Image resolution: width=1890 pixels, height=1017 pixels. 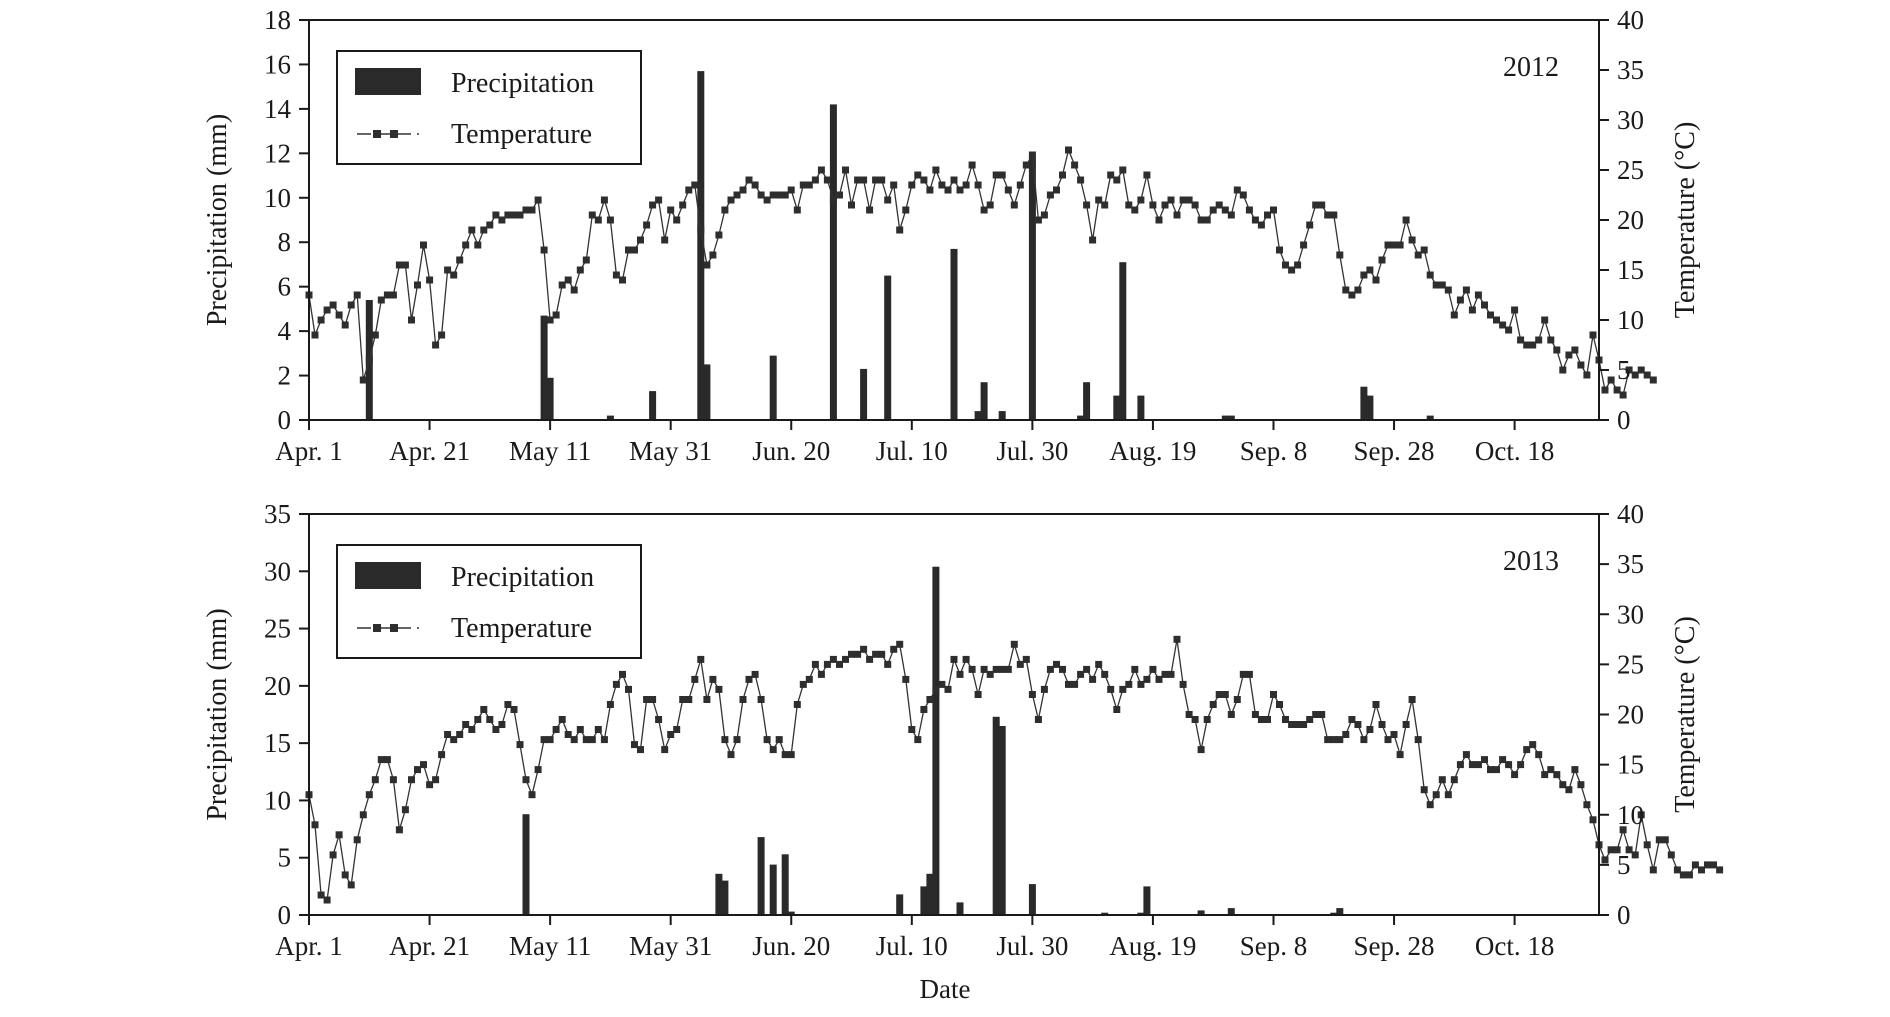 What do you see at coordinates (1531, 67) in the screenshot?
I see `panel-year-label: 2012` at bounding box center [1531, 67].